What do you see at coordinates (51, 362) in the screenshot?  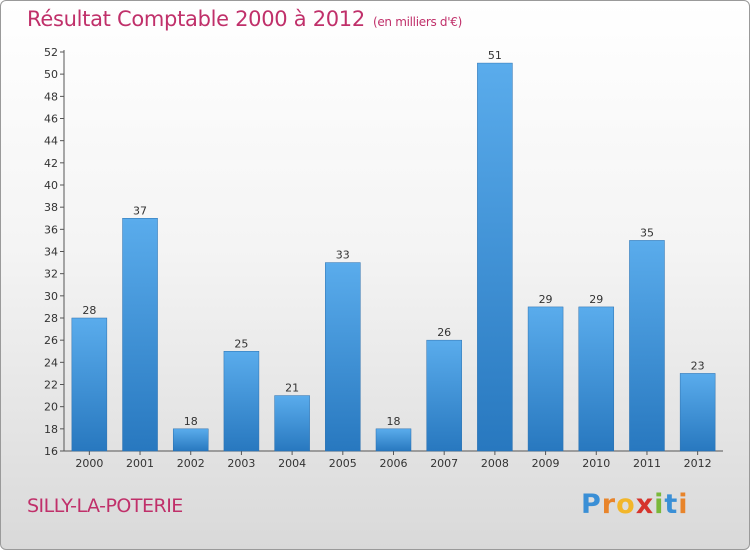 I see `y-tick-label: 24` at bounding box center [51, 362].